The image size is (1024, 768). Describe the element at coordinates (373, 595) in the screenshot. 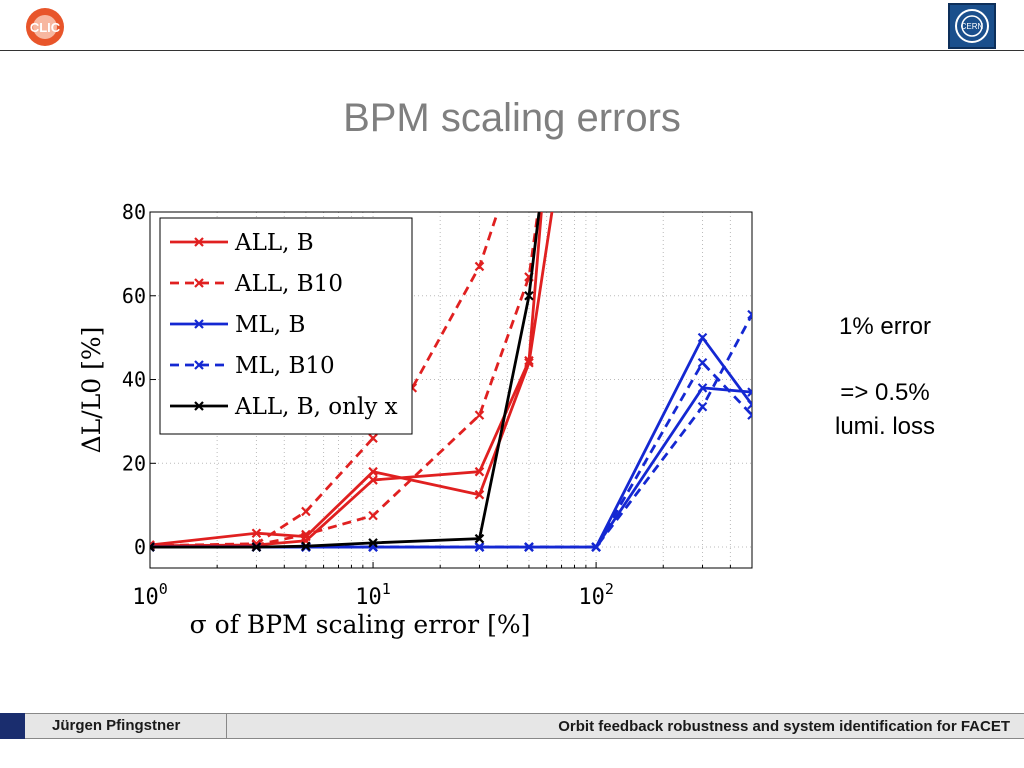

I see `x-tick-label: 10¹` at that location.